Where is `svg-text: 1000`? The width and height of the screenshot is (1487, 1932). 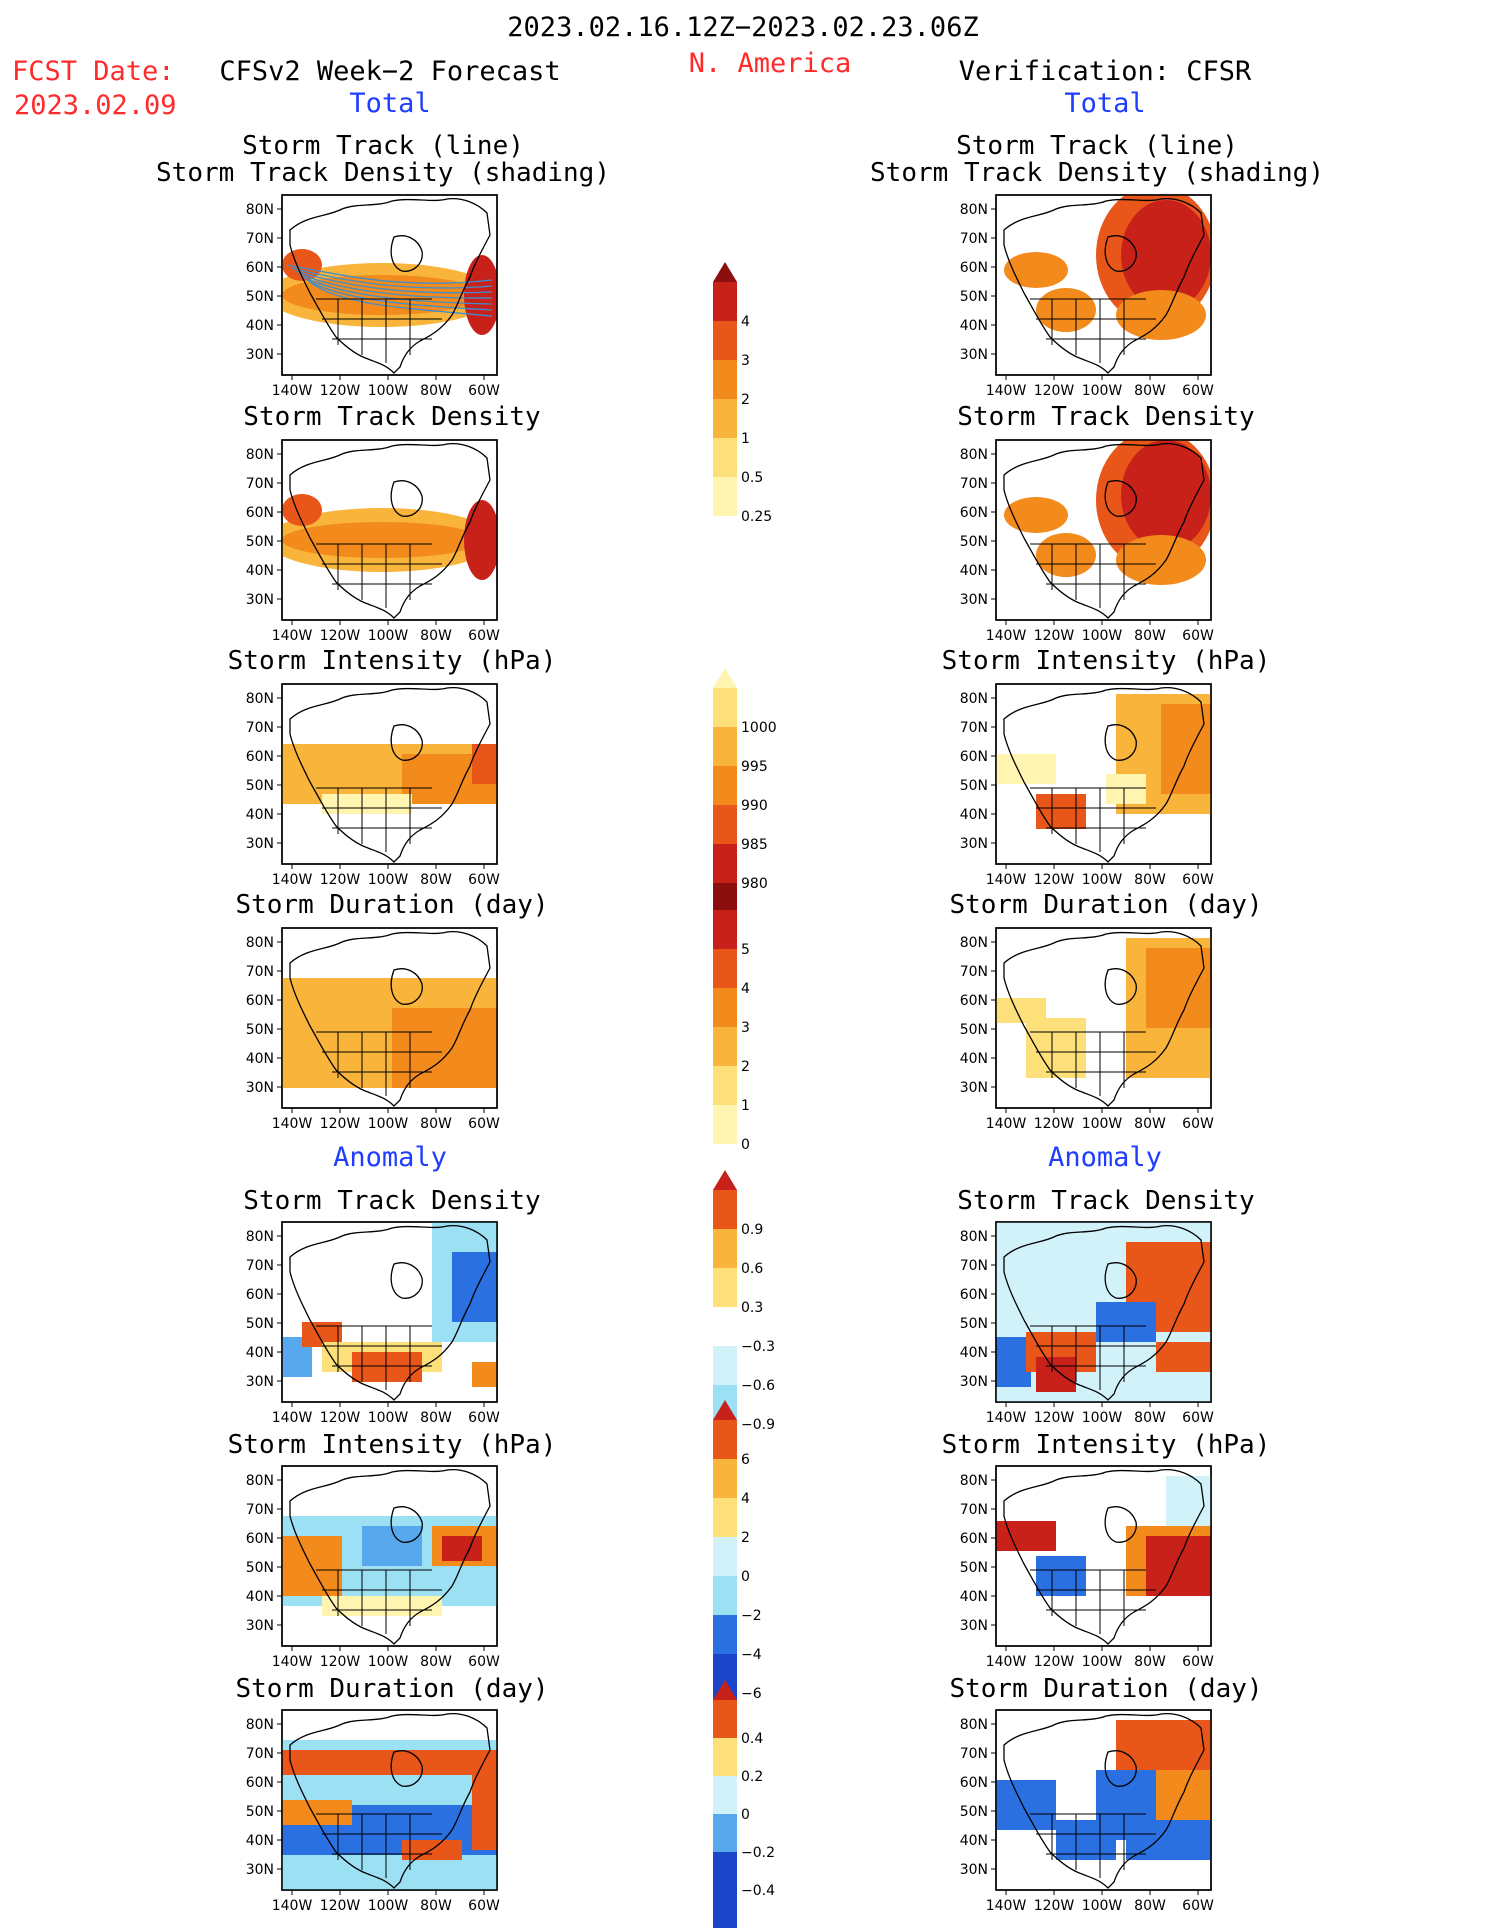
svg-text: 1000 is located at coordinates (759, 728).